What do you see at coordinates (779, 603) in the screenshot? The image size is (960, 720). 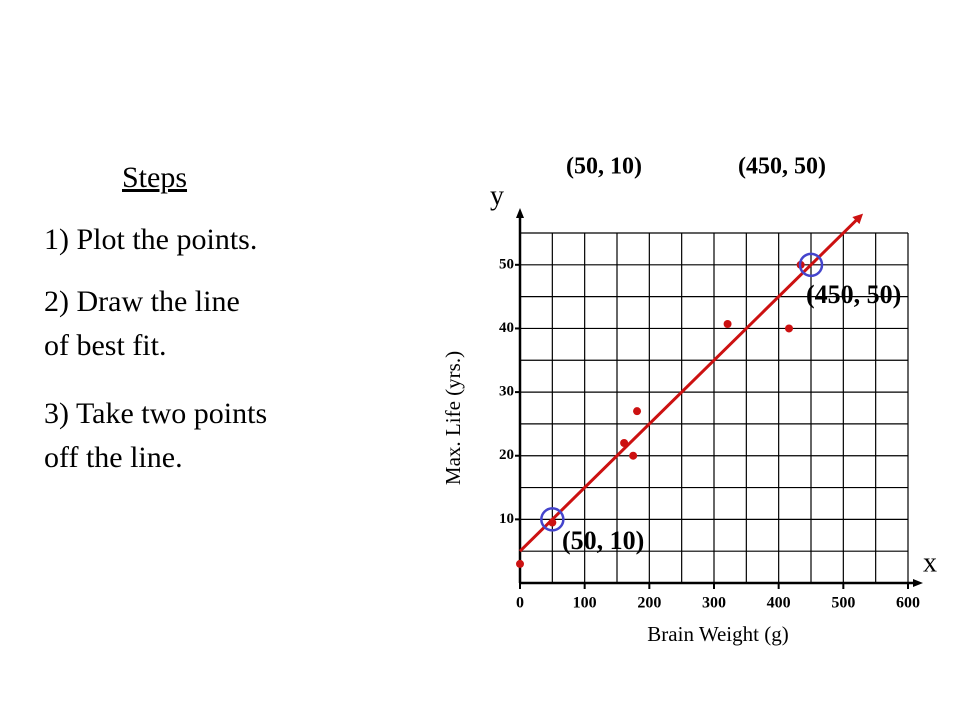 I see `x-tick-label: 400` at bounding box center [779, 603].